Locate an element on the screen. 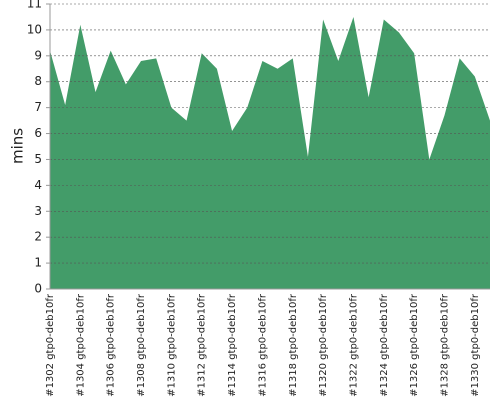  y-axis-label: mins is located at coordinates (18, 146).